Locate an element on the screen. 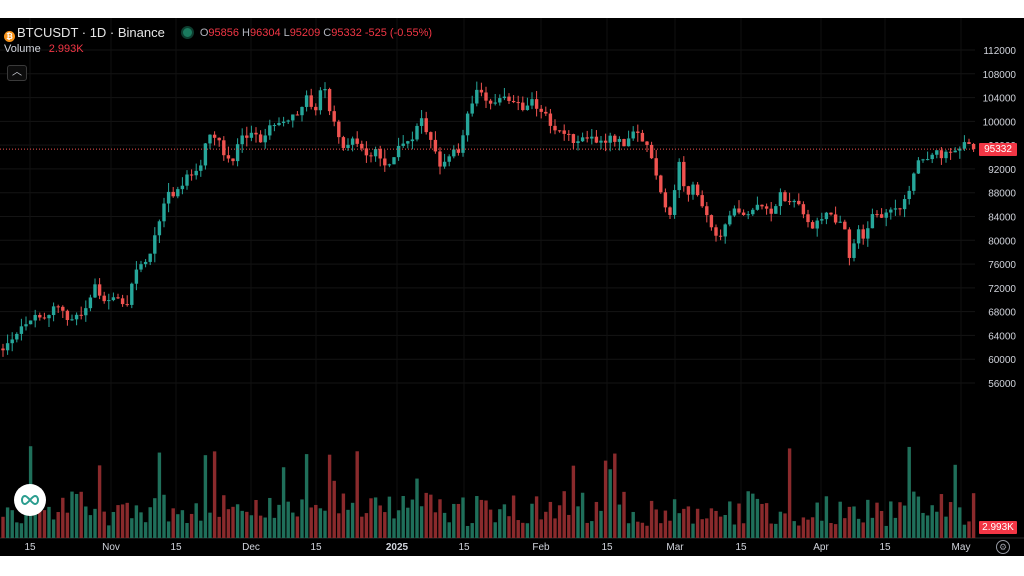  change-value: -525 (-0.55%) is located at coordinates (398, 33).